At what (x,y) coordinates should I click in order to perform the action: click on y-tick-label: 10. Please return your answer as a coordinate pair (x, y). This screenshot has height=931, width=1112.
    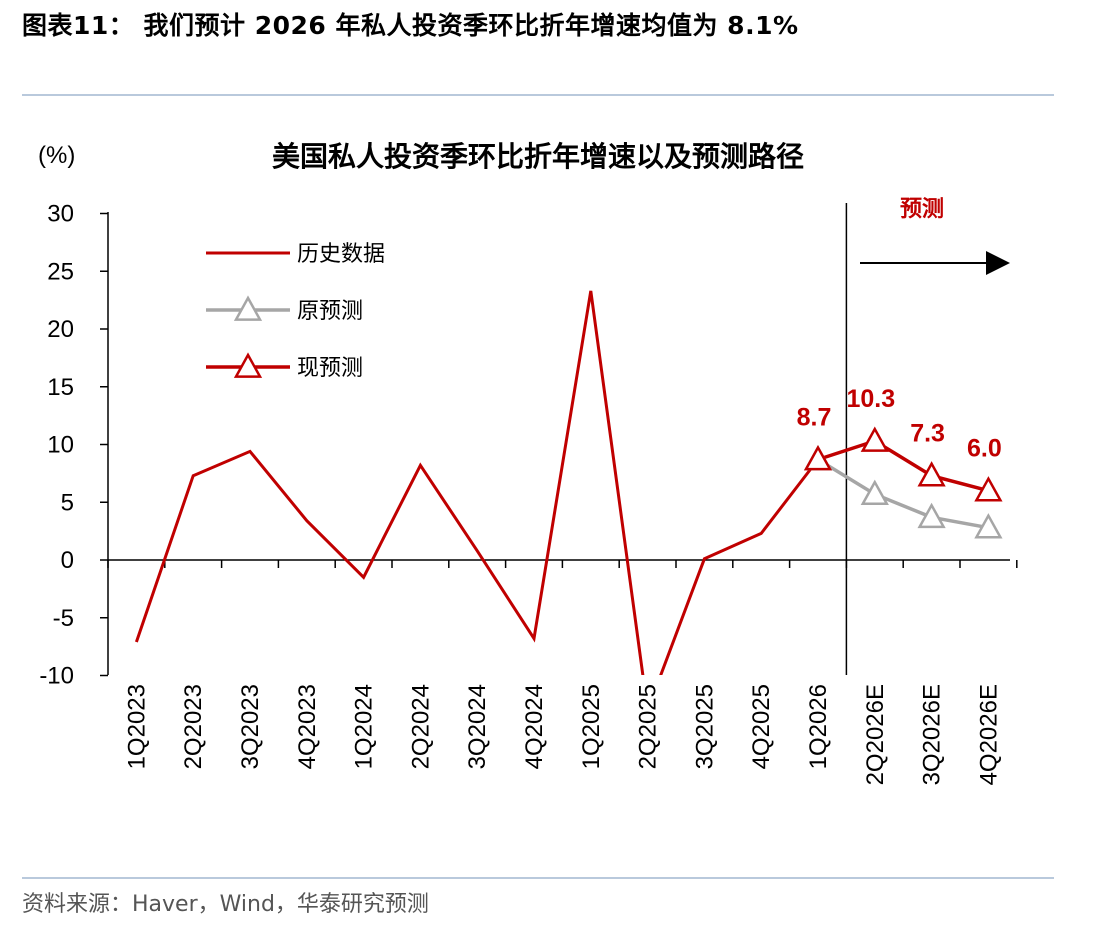
    Looking at the image, I should click on (60, 445).